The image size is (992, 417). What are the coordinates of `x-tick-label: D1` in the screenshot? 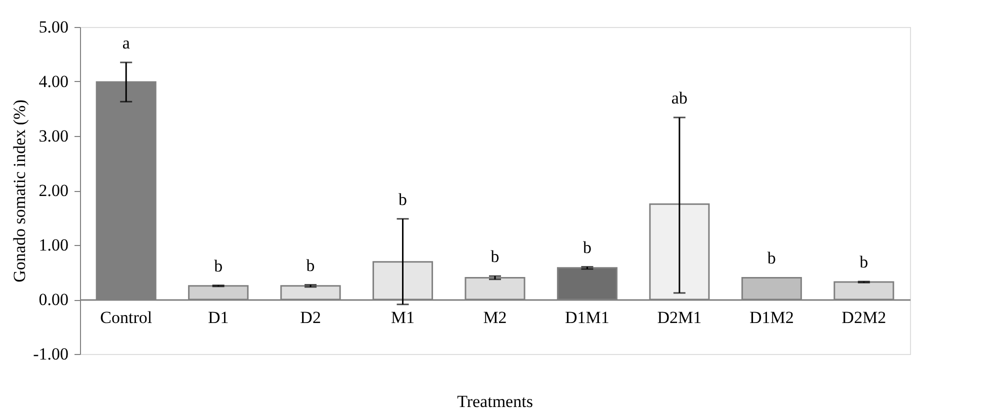 It's located at (218, 317).